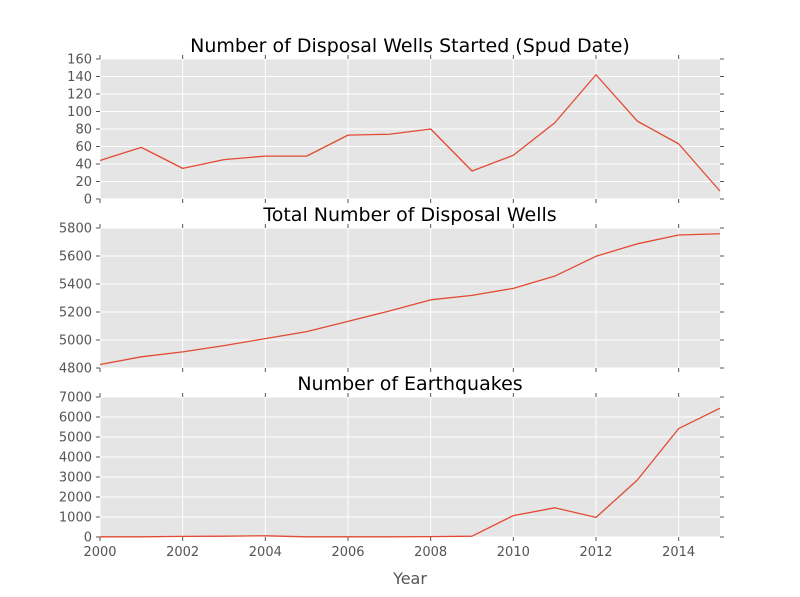  Describe the element at coordinates (430, 552) in the screenshot. I see `x-tick-label: 2008` at that location.